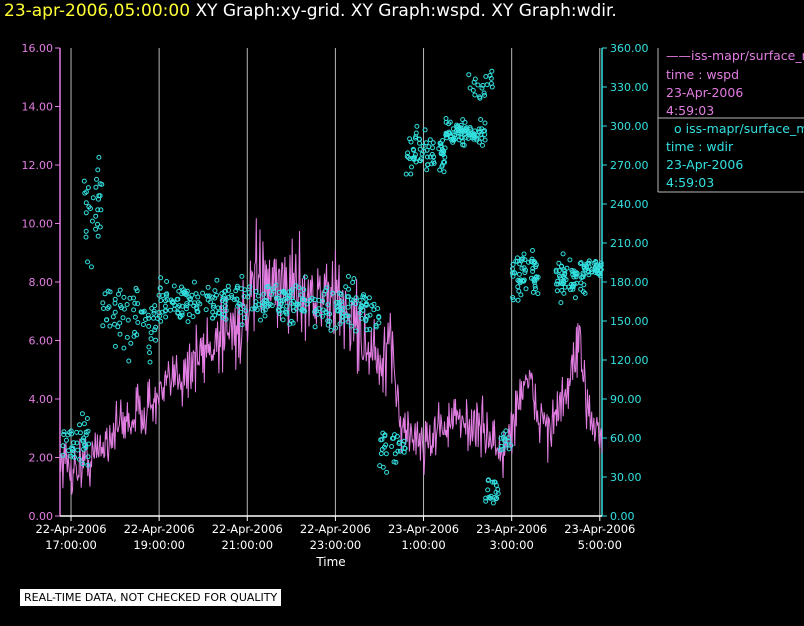  Describe the element at coordinates (629, 360) in the screenshot. I see `right-tick-label: 120.00` at that location.